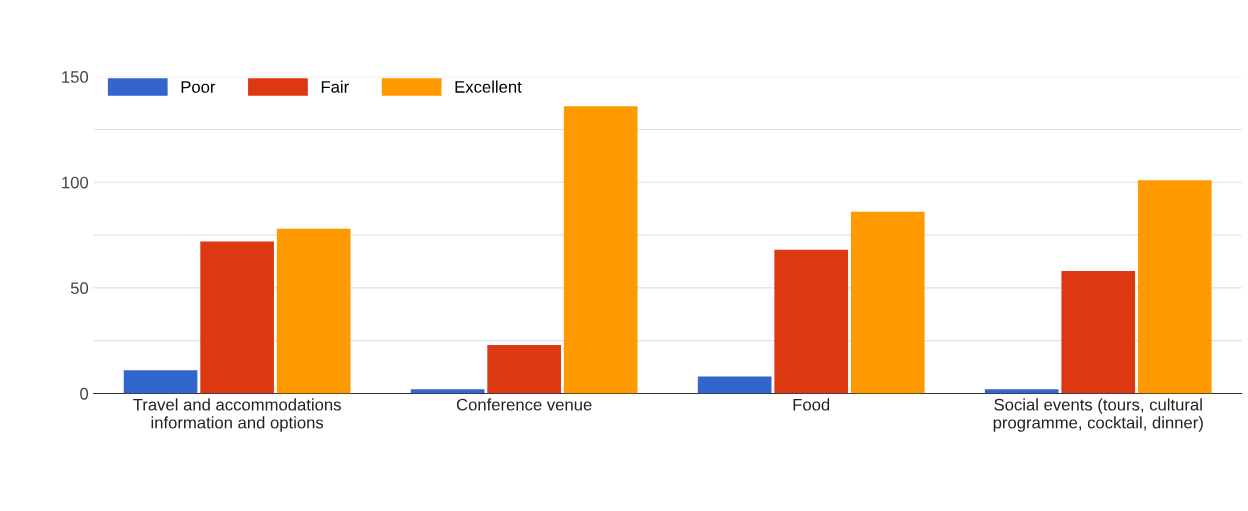 Image resolution: width=1248 pixels, height=511 pixels. What do you see at coordinates (335, 86) in the screenshot?
I see `legend-label: Fair` at bounding box center [335, 86].